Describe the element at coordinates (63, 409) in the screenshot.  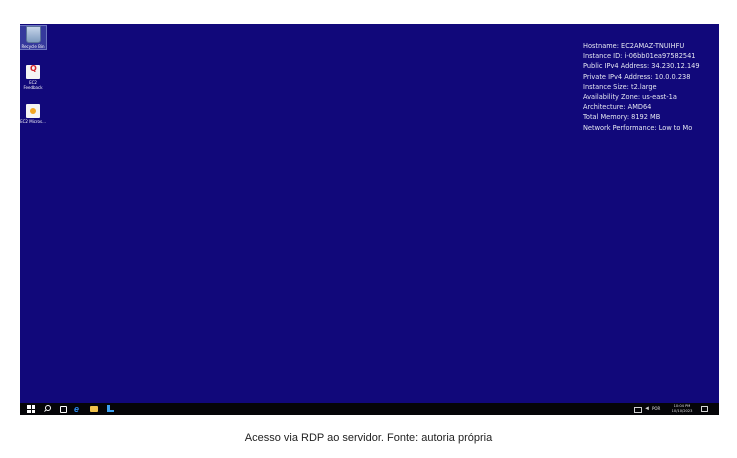
I see `task-view-icon` at that location.